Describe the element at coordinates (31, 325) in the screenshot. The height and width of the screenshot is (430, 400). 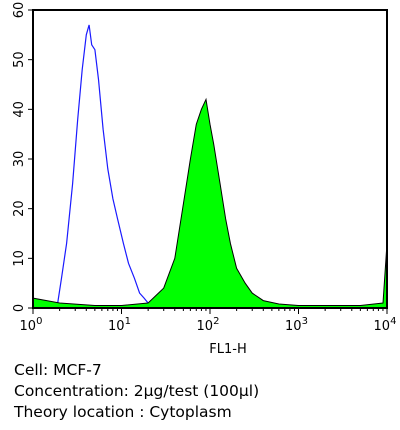
I see `x-tick-label: 100` at that location.